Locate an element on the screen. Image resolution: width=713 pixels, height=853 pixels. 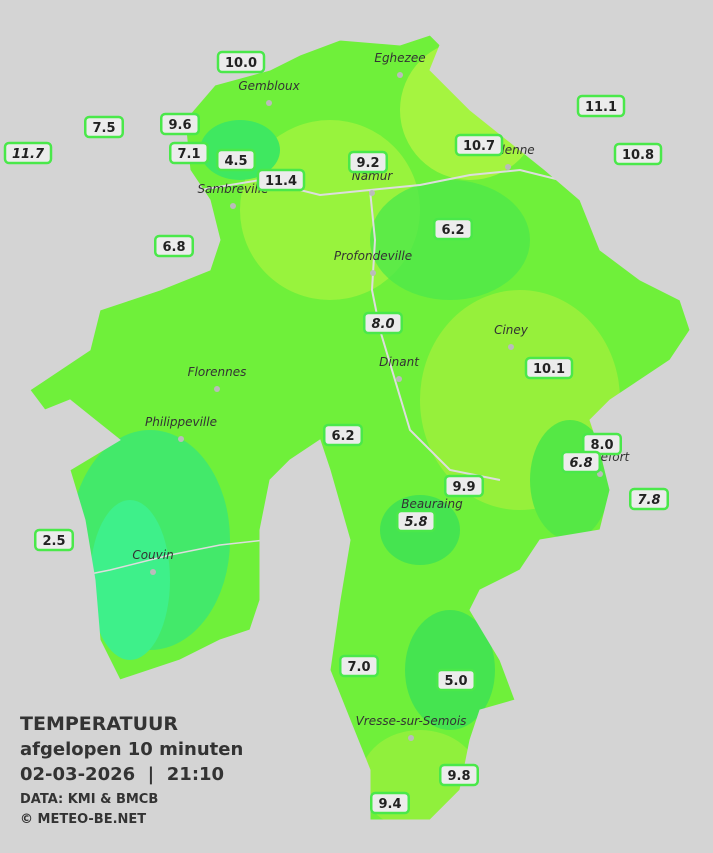
station-value: 11.4 is located at coordinates (281, 181).